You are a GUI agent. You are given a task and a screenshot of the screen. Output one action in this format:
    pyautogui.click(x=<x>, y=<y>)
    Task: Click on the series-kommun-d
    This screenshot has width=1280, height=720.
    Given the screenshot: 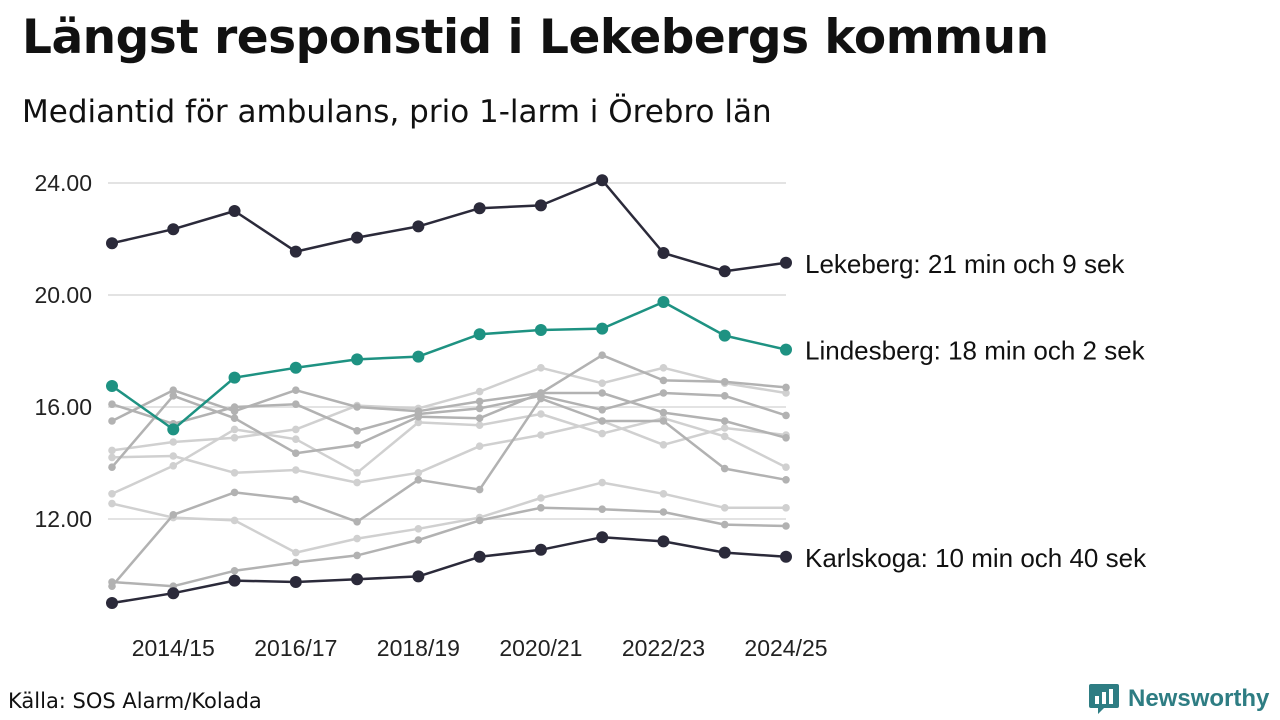 What is the action you would take?
    pyautogui.click(x=449, y=492)
    